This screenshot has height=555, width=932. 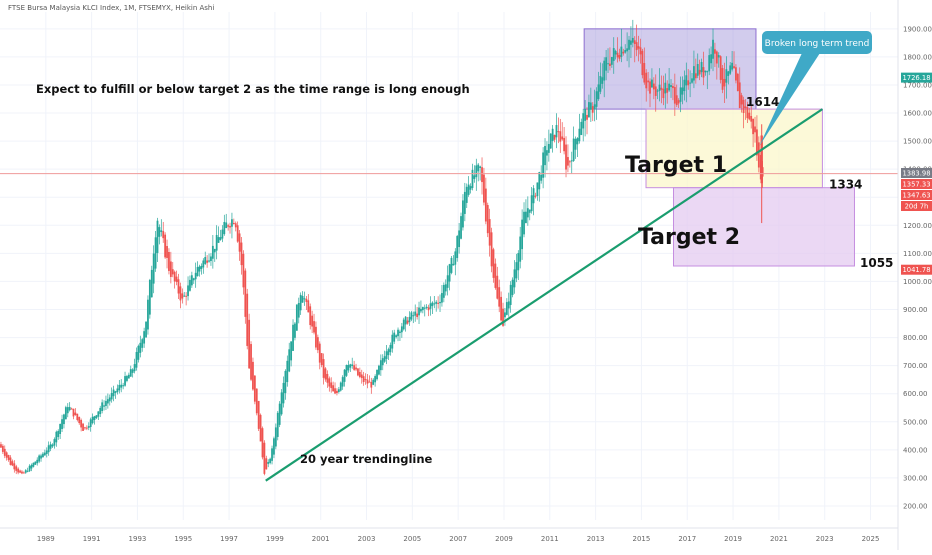 What do you see at coordinates (917, 254) in the screenshot?
I see `y-tick-label: 1100.00` at bounding box center [917, 254].